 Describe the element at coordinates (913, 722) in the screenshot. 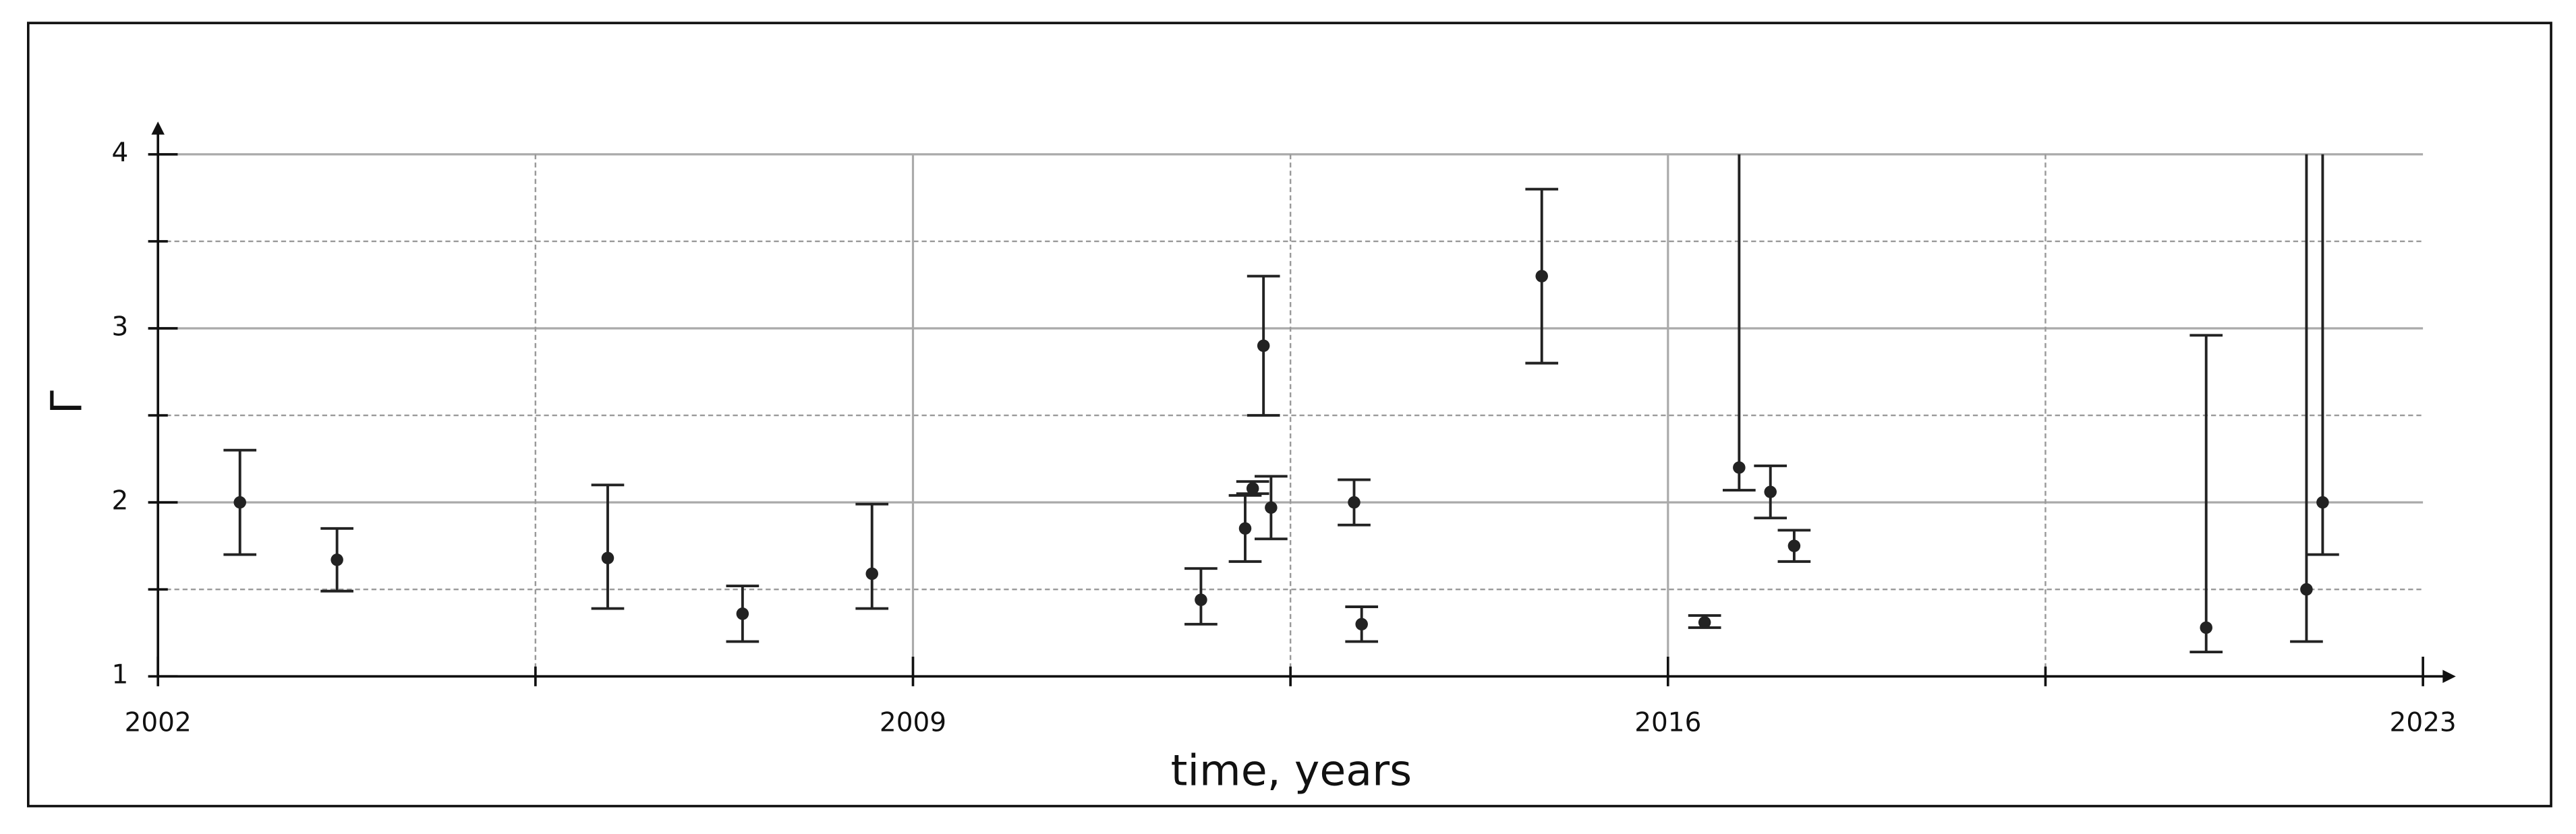

I see `x-tick-label: 2009` at that location.